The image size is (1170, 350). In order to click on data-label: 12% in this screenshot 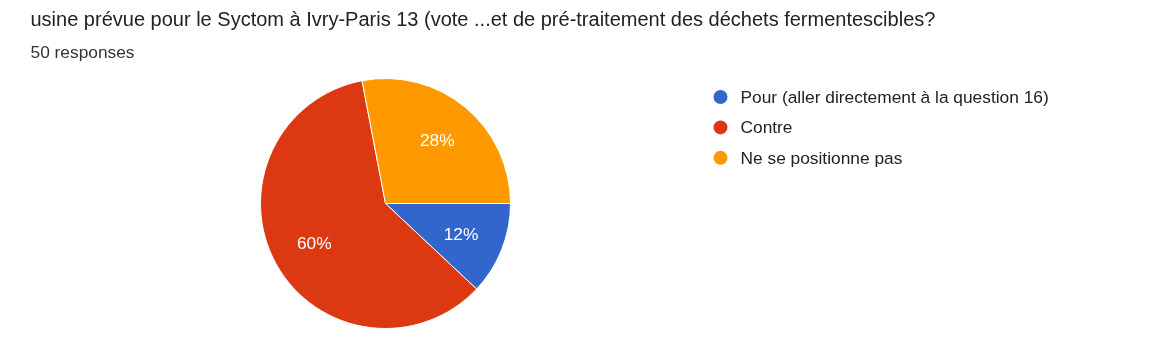, I will do `click(461, 233)`.